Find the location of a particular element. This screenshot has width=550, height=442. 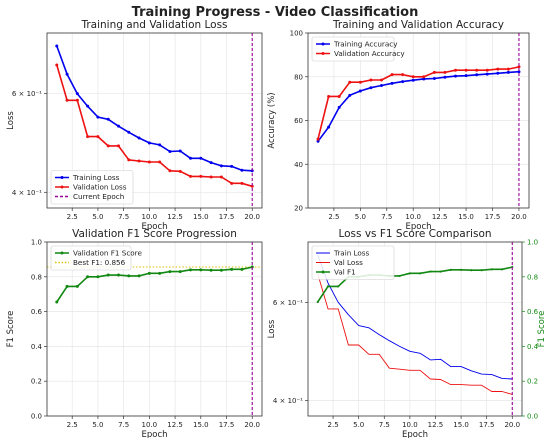

y-right-tick-label: 0.0 is located at coordinates (532, 417).